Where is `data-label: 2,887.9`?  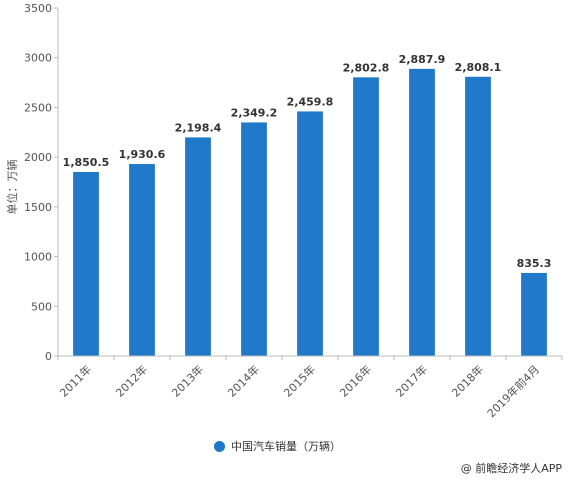
data-label: 2,887.9 is located at coordinates (422, 59).